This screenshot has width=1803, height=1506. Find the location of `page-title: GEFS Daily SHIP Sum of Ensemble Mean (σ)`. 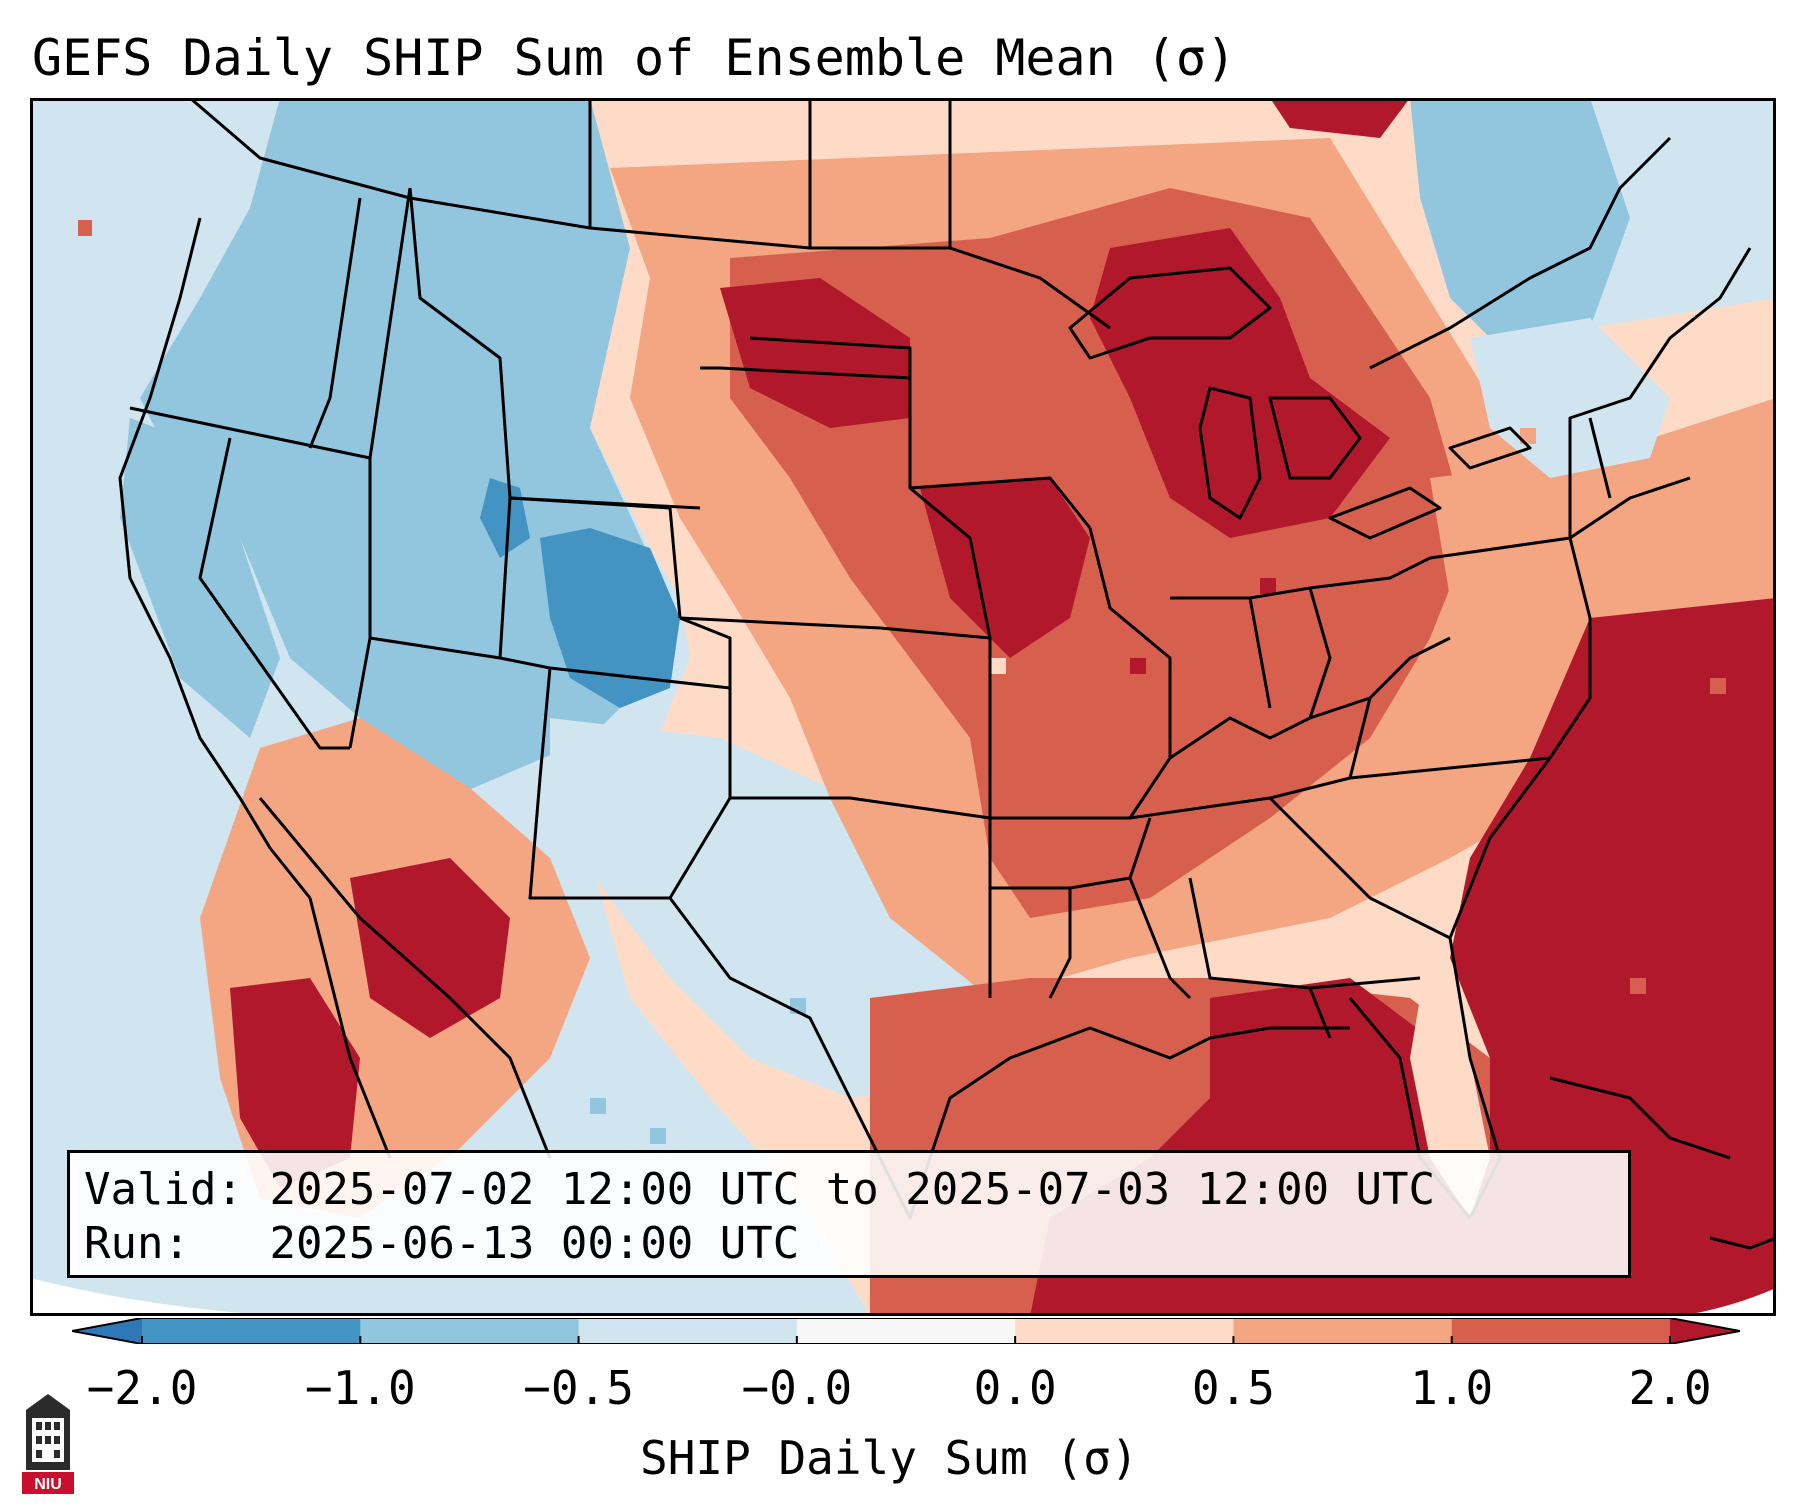

page-title: GEFS Daily SHIP Sum of Ensemble Mean (σ) is located at coordinates (634, 58).